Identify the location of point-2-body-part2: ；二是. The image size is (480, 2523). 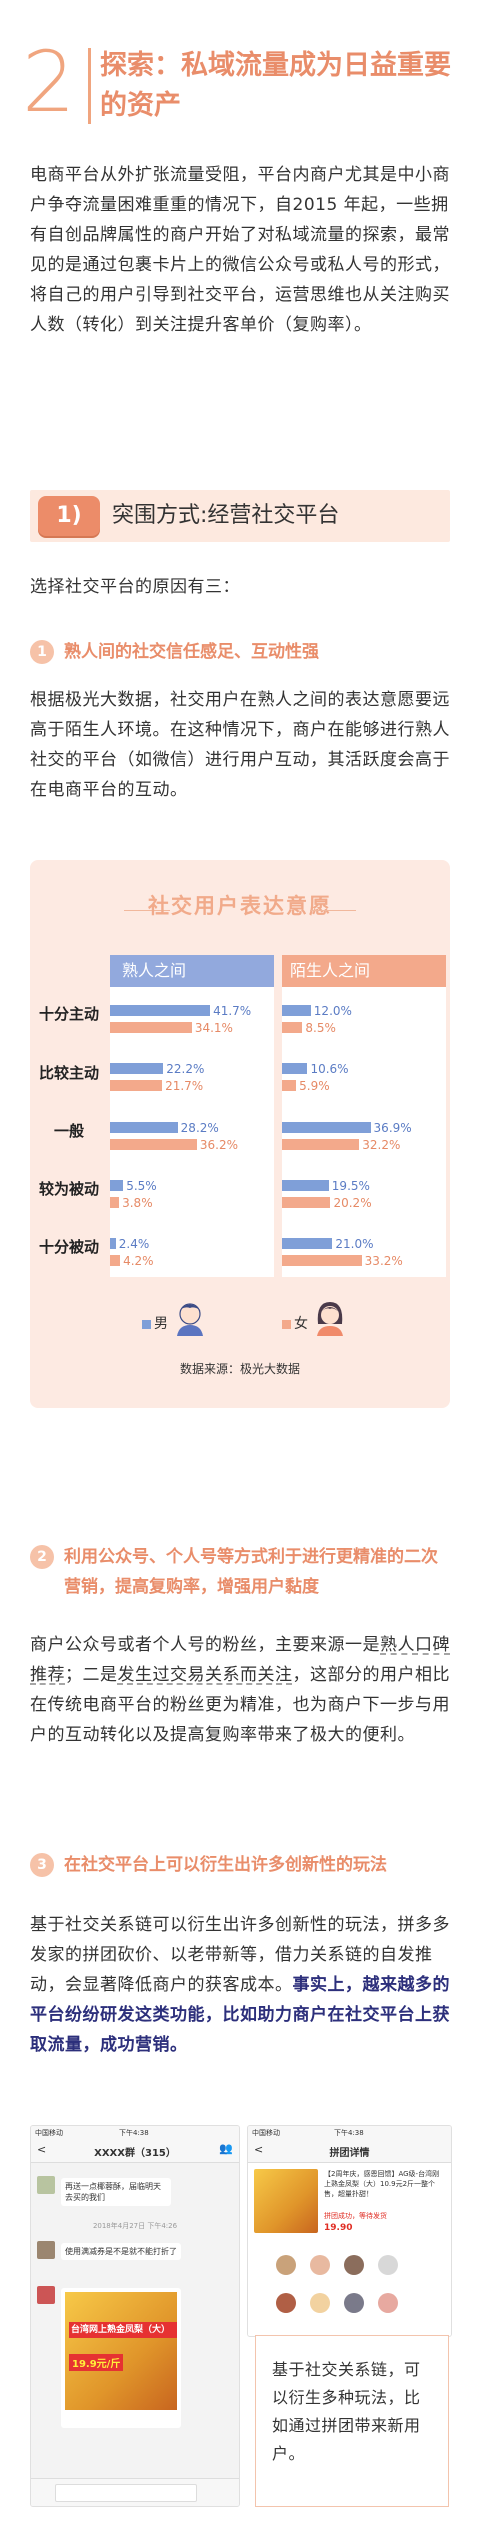
(91, 1675).